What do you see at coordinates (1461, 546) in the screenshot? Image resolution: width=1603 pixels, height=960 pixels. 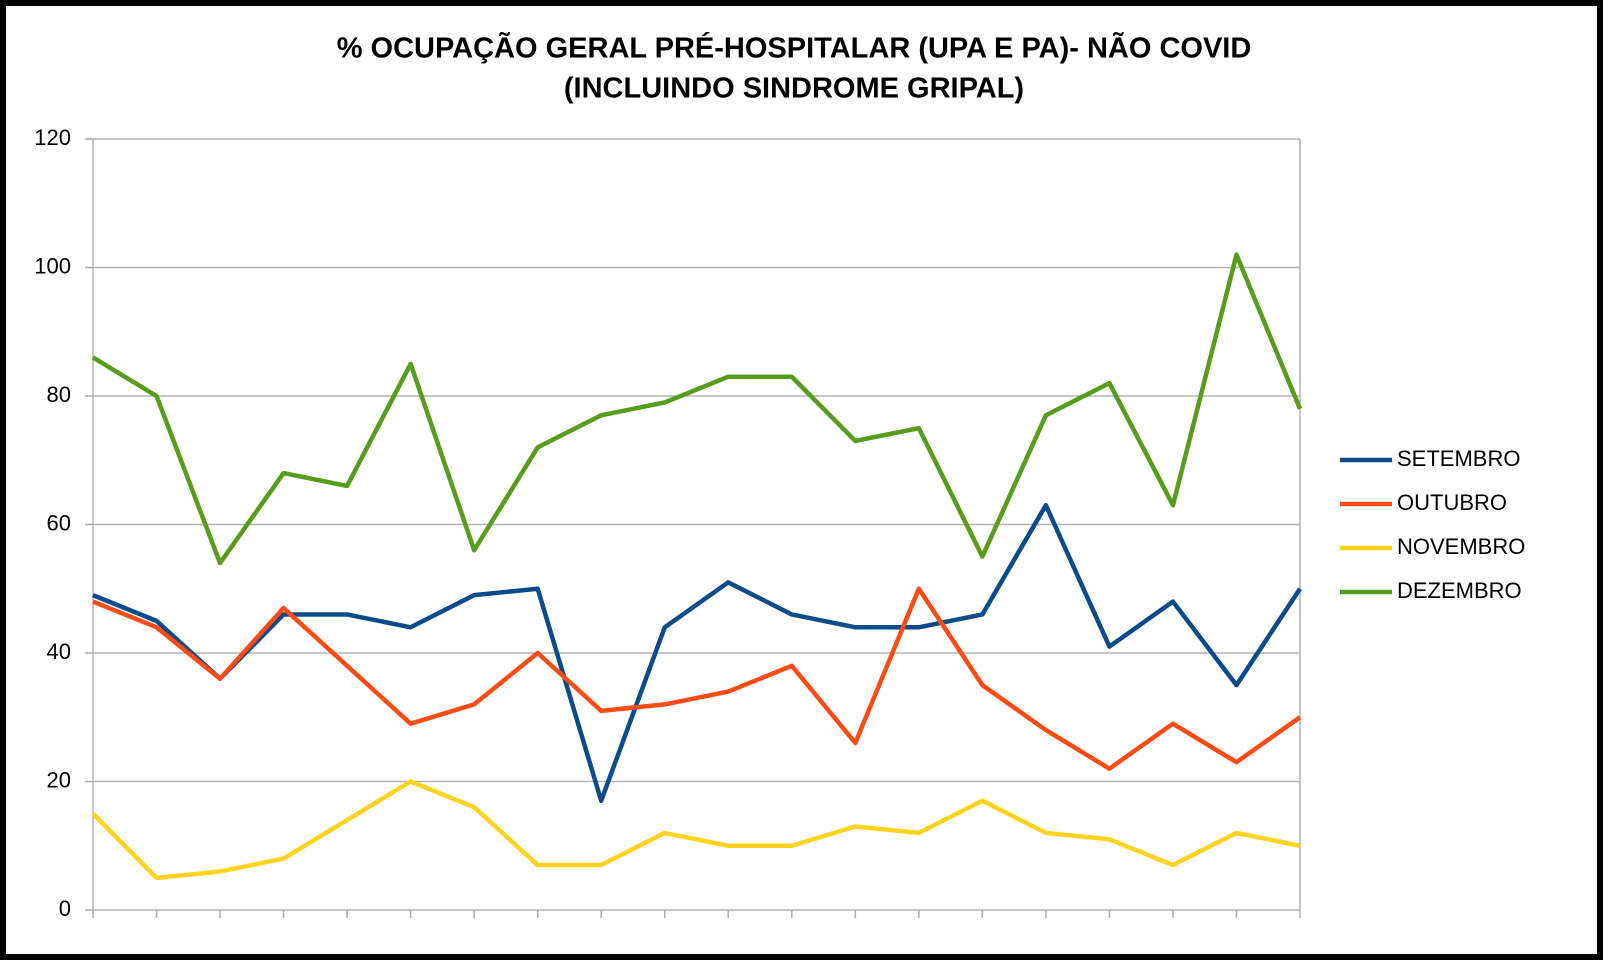 I see `legend-label: NOVEMBRO` at bounding box center [1461, 546].